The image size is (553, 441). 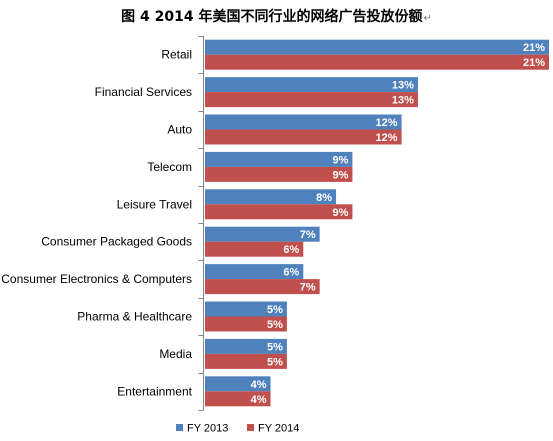 What do you see at coordinates (291, 250) in the screenshot?
I see `data-label-fy-2014-consumer-packaged-goods: 6%` at bounding box center [291, 250].